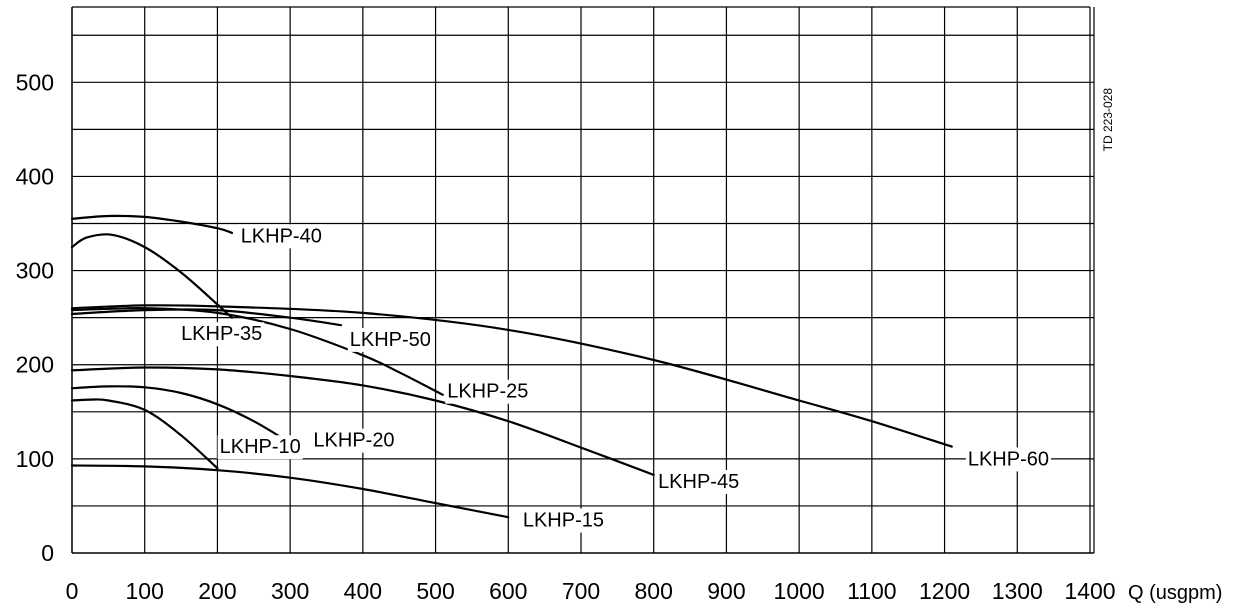 The width and height of the screenshot is (1246, 604). What do you see at coordinates (72, 591) in the screenshot?
I see `x-tick-label: 0` at bounding box center [72, 591].